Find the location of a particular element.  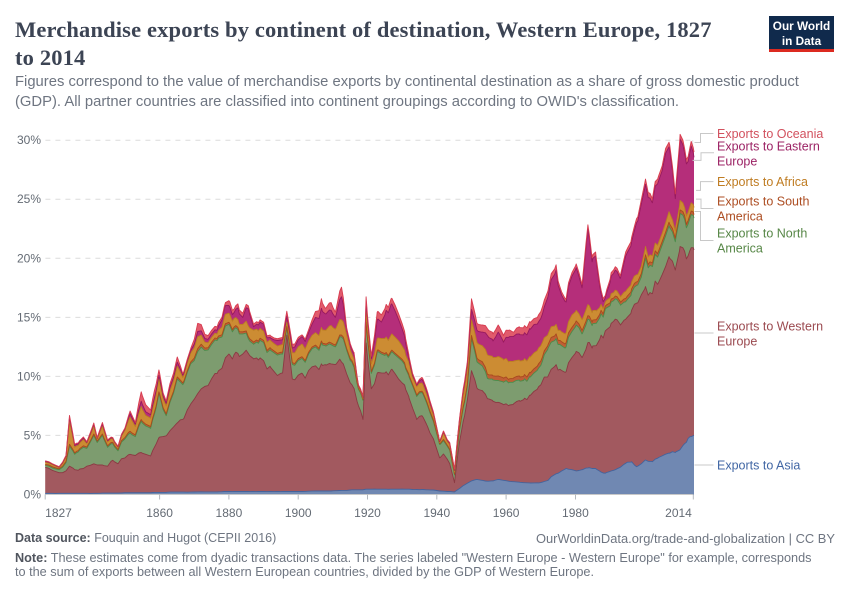

svg-text: 20% is located at coordinates (29, 258).